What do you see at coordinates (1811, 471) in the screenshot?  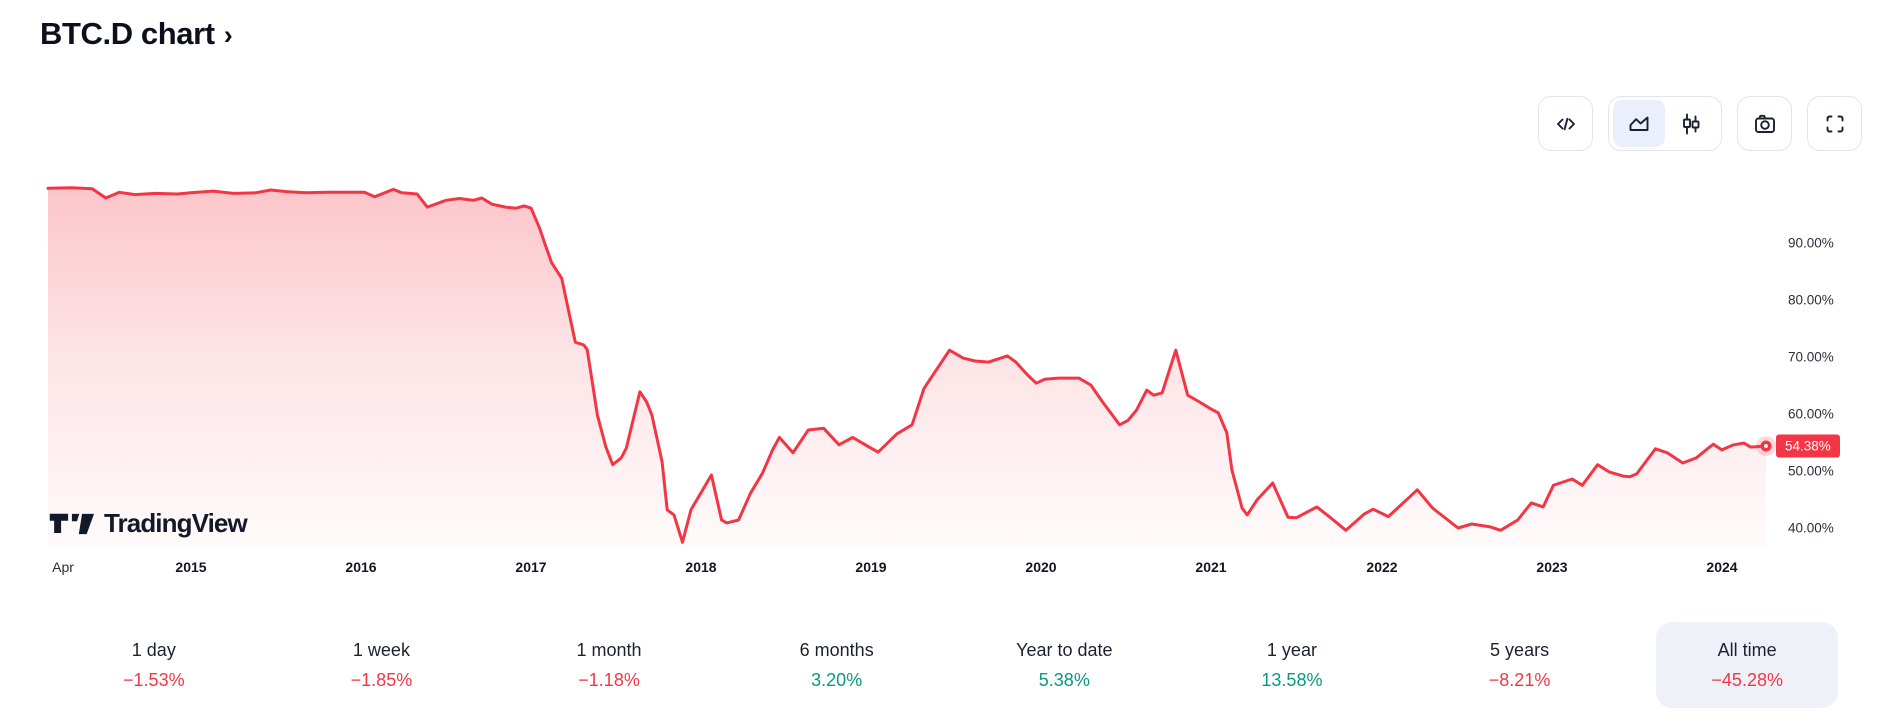 I see `y-axis-label: 50.00%` at bounding box center [1811, 471].